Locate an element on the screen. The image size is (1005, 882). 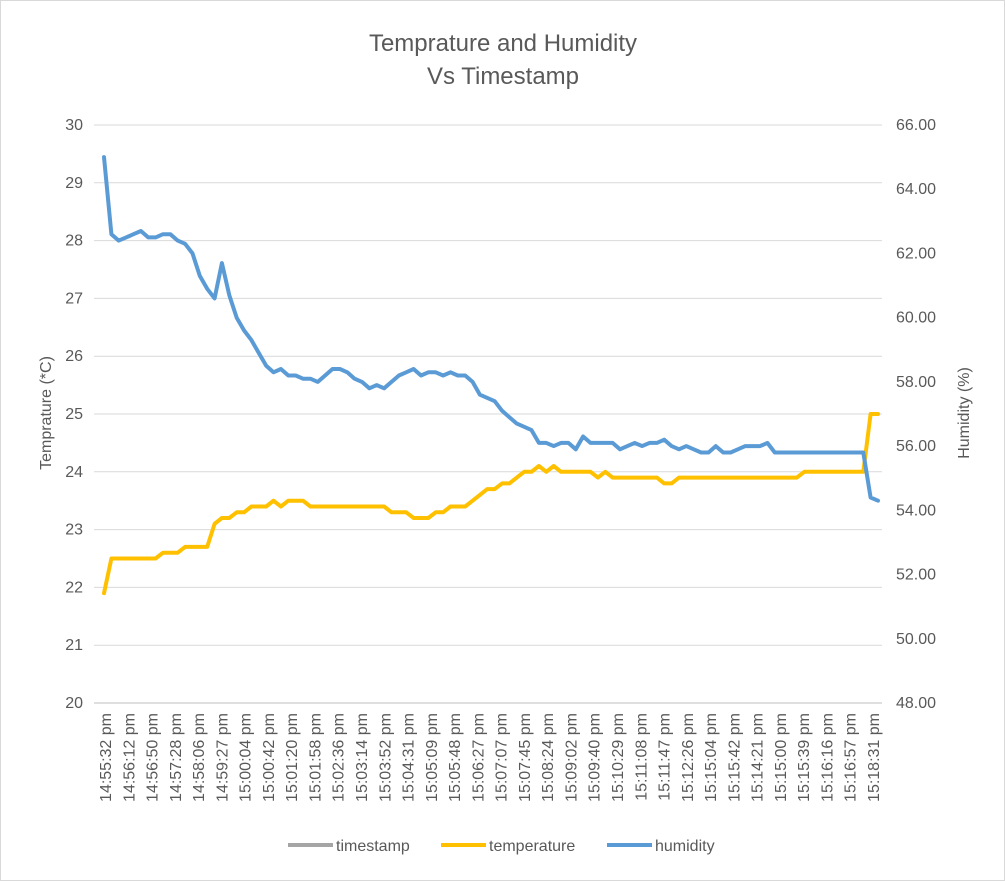
legend: timestamp temperature humidity is located at coordinates (501, 846).